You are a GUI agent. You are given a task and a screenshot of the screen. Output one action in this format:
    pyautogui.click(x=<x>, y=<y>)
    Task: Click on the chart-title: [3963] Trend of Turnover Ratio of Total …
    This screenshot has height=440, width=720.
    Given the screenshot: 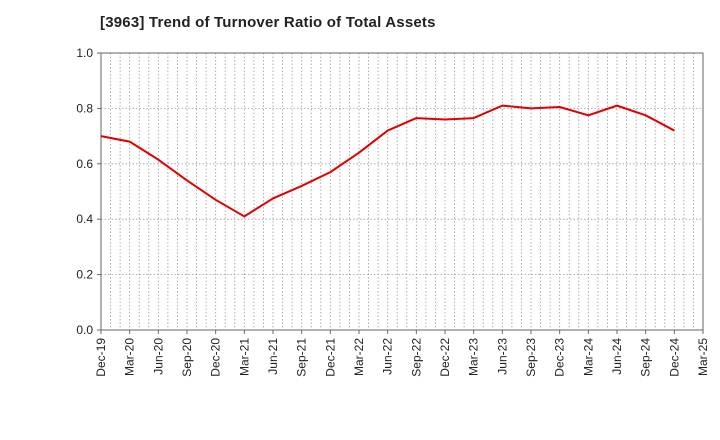 What is the action you would take?
    pyautogui.click(x=268, y=22)
    